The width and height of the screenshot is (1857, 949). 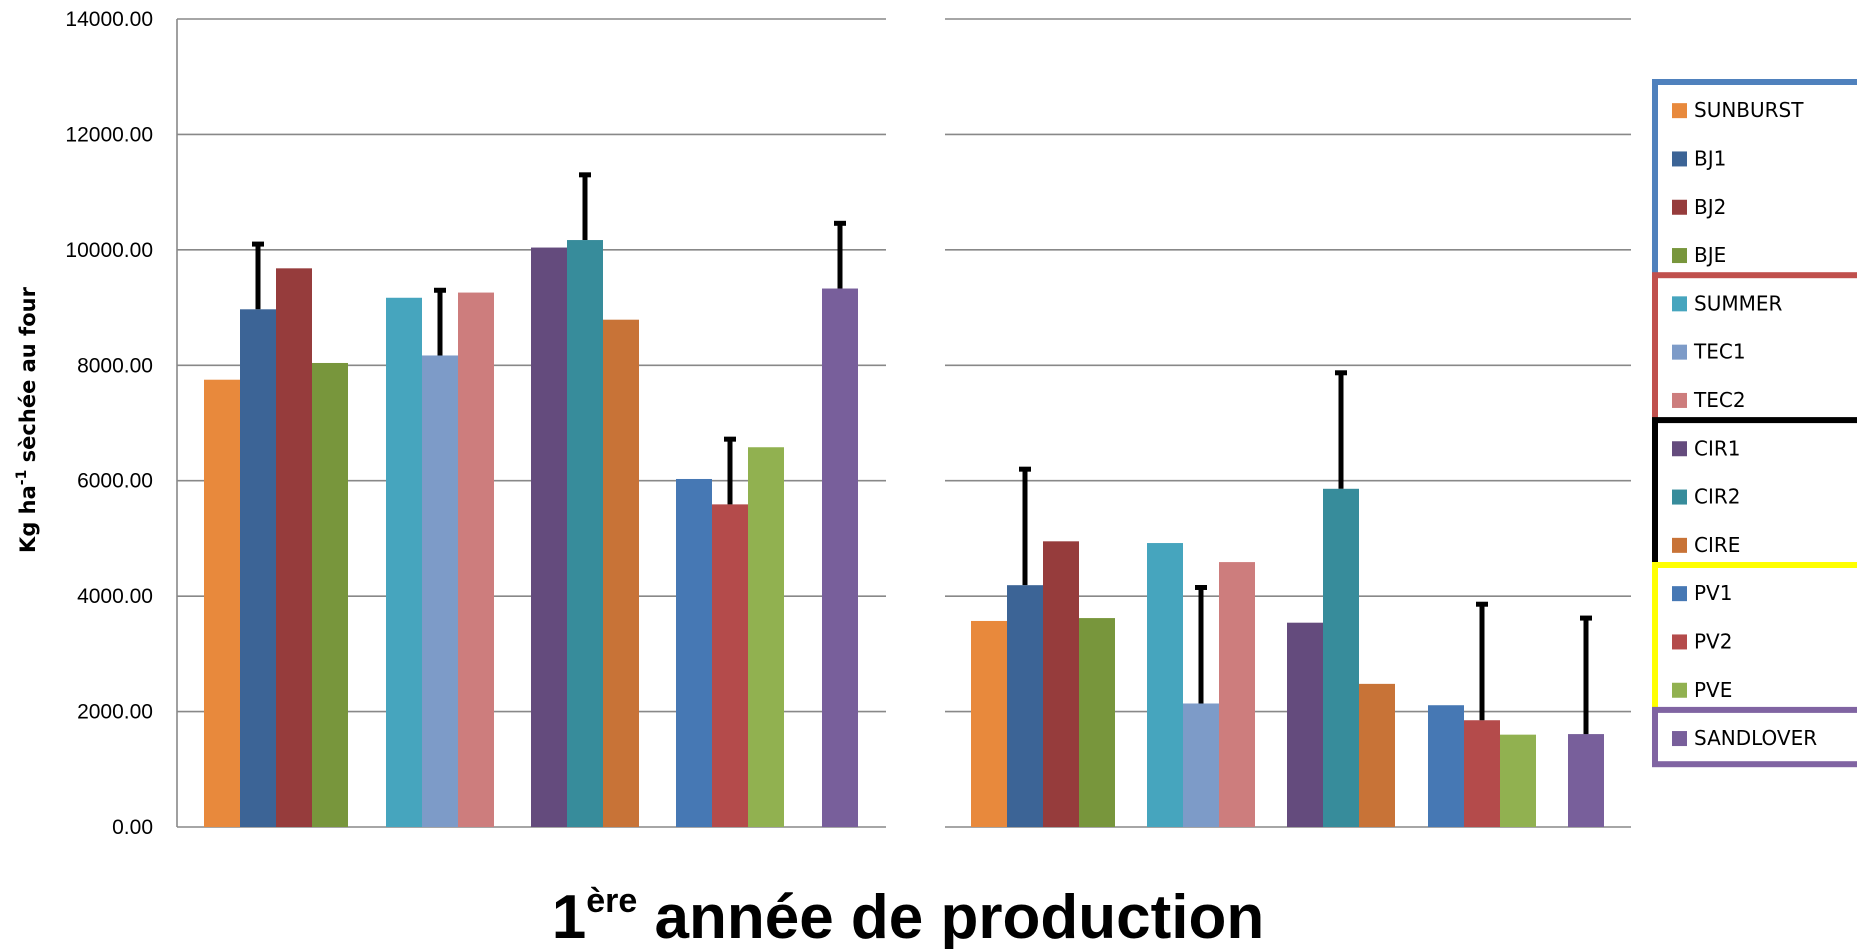 I want to click on y-tick-label: 4000.00, so click(x=115, y=596).